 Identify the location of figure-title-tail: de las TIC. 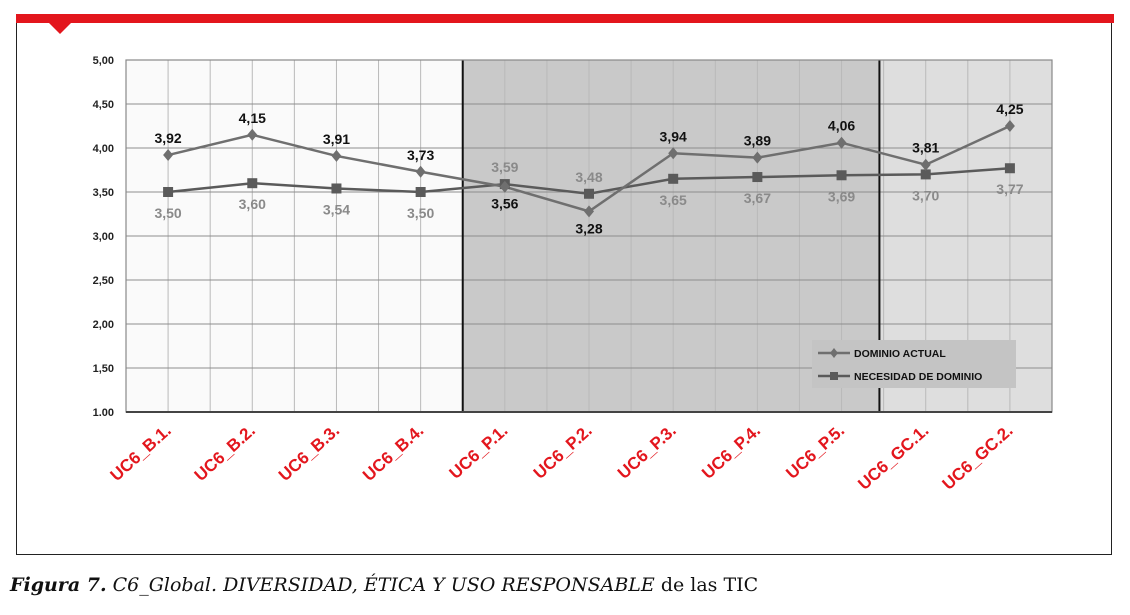
(706, 585).